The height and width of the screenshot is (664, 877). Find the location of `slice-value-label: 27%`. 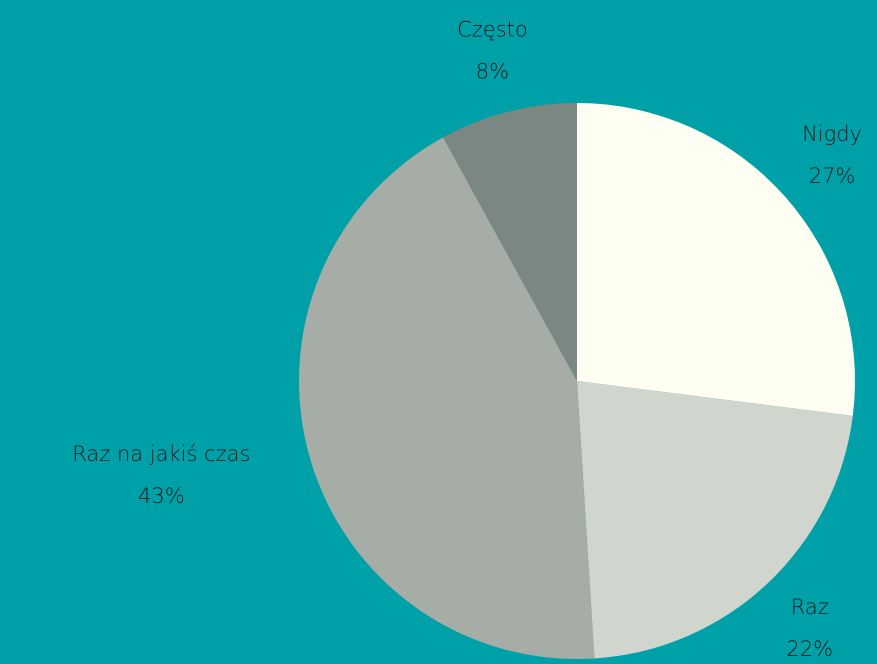

slice-value-label: 27% is located at coordinates (832, 176).